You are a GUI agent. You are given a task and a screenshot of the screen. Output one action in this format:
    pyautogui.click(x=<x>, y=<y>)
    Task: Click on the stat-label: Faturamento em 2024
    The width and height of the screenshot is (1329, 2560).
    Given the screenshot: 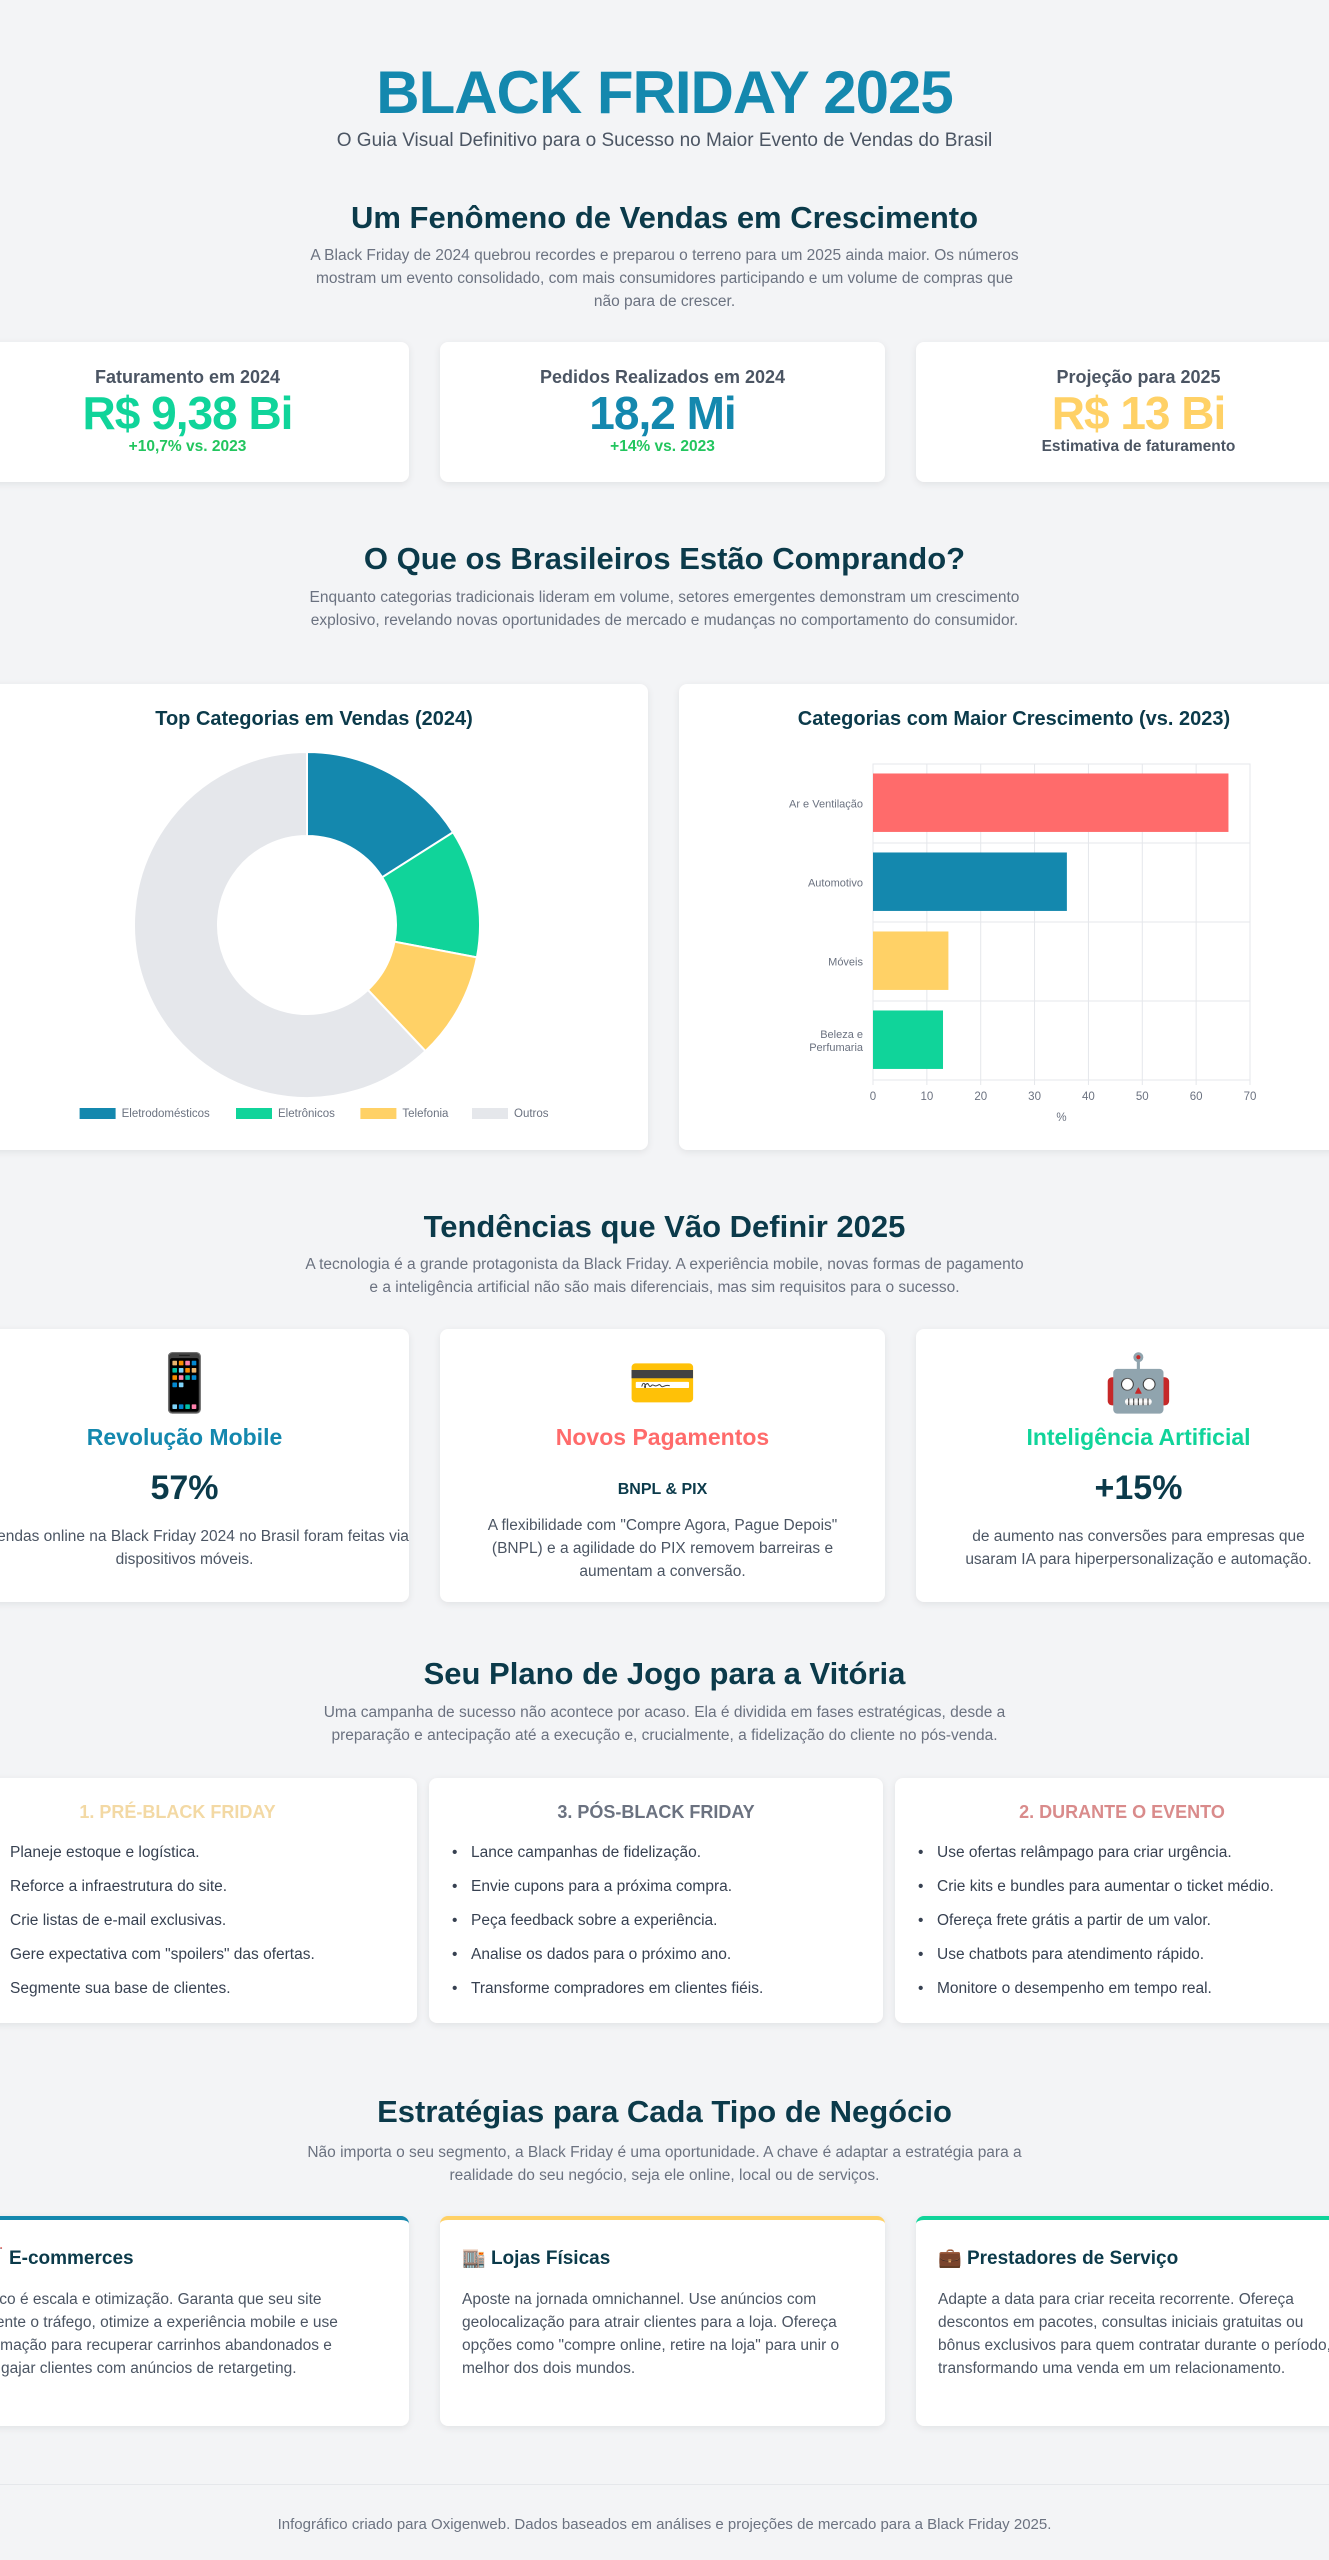 What is the action you would take?
    pyautogui.click(x=187, y=377)
    